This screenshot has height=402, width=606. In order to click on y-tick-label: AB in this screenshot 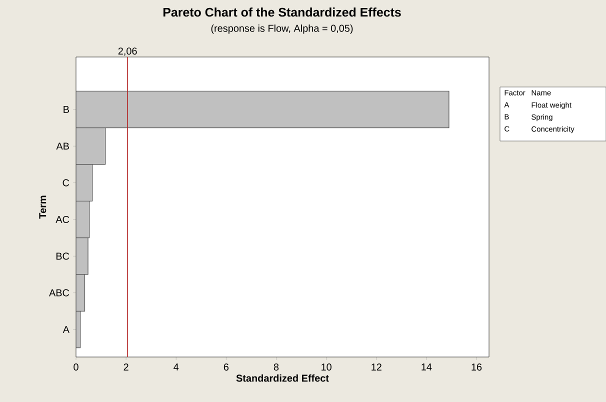, I will do `click(62, 146)`.